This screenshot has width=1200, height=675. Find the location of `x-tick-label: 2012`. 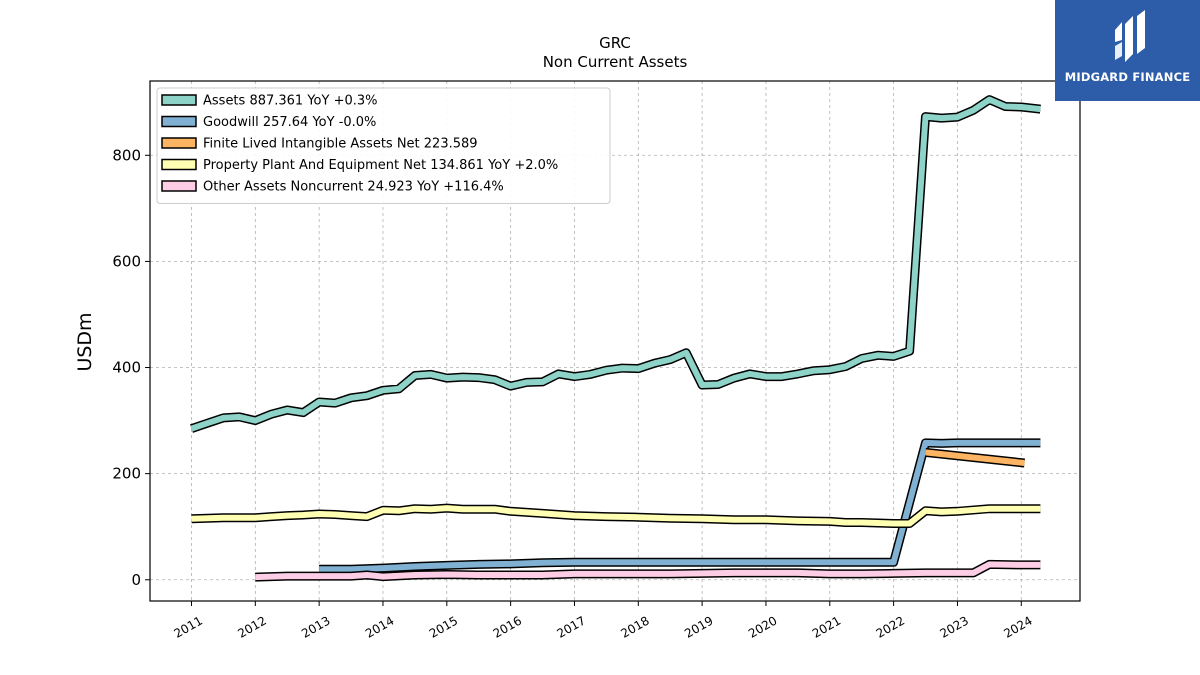

x-tick-label: 2012 is located at coordinates (251, 626).